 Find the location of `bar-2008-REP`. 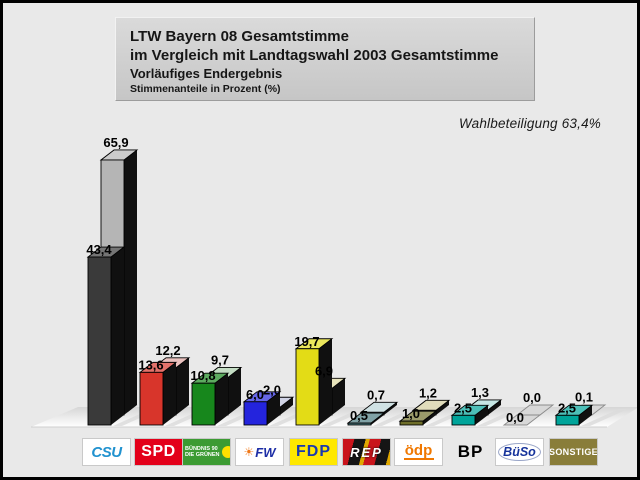

bar-2008-REP is located at coordinates (366, 419).